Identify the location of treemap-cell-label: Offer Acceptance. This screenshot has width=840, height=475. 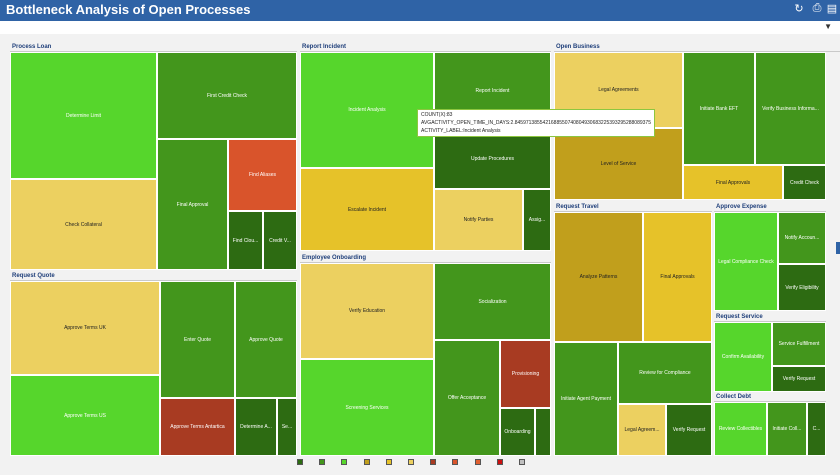
(467, 398).